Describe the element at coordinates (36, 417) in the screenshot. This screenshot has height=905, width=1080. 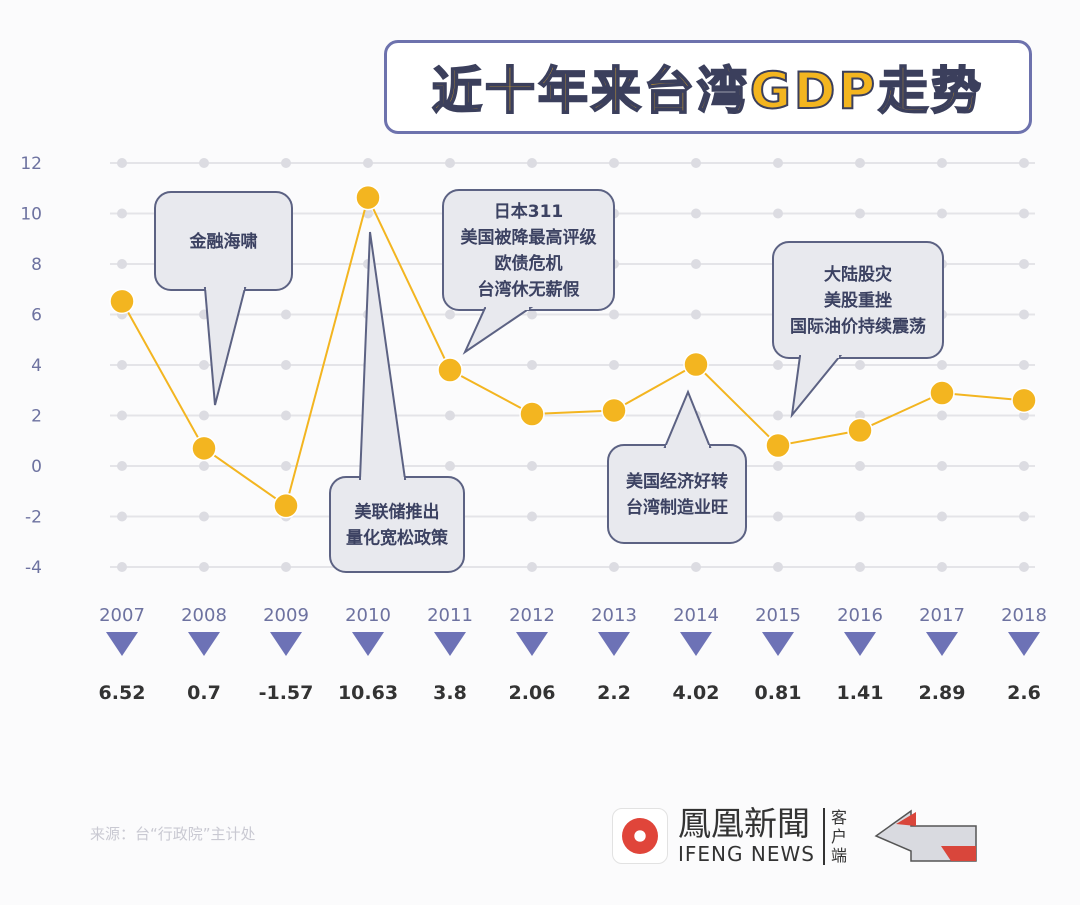
I see `y-tick-label: 2` at that location.